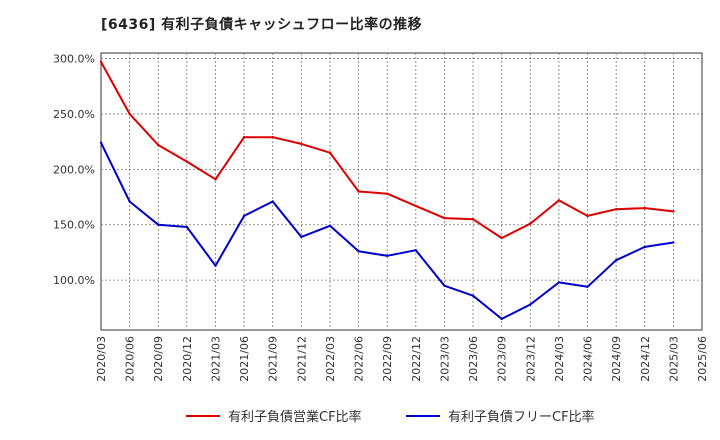 The image size is (720, 440). I want to click on legend-label: 有利子負債フリーCF比率, so click(521, 417).